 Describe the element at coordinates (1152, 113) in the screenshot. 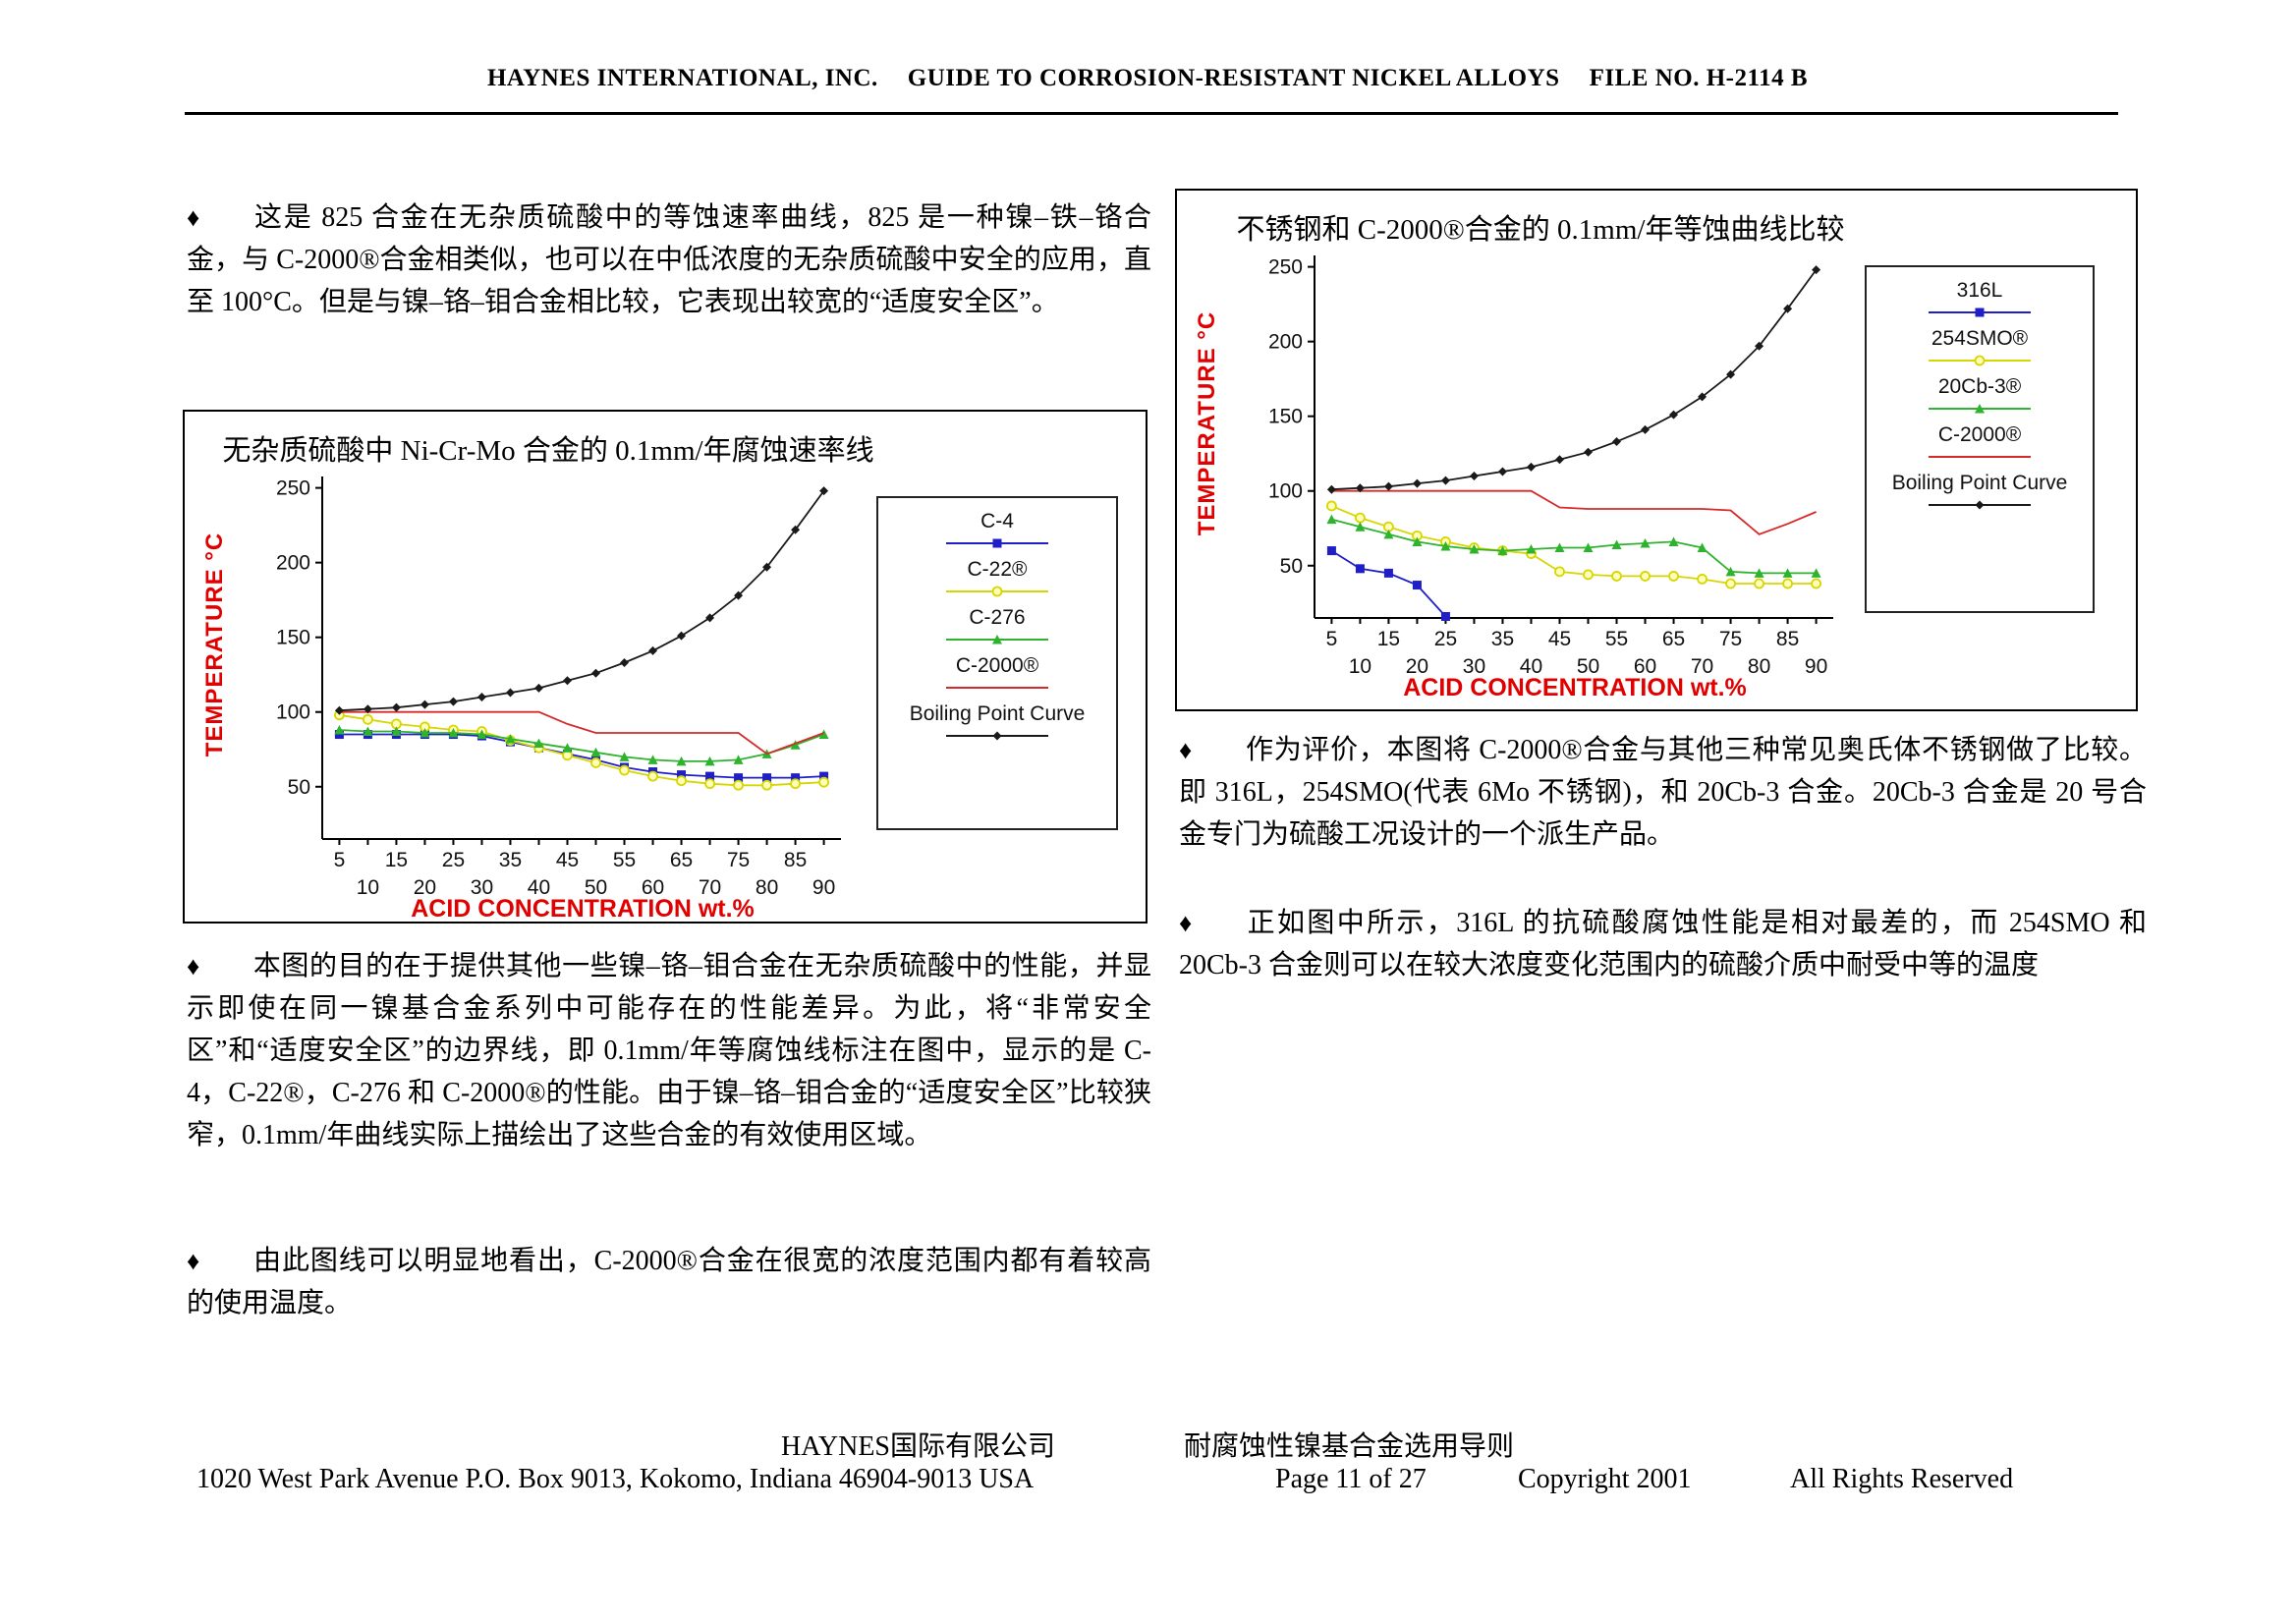

I see `header-divider` at that location.